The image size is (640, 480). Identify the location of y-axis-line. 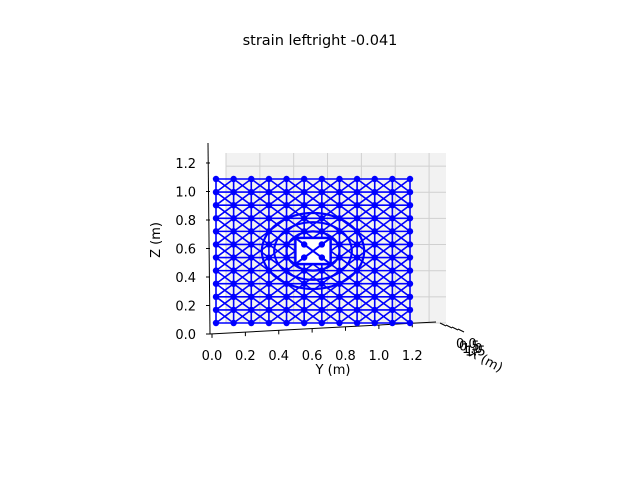
(323, 328).